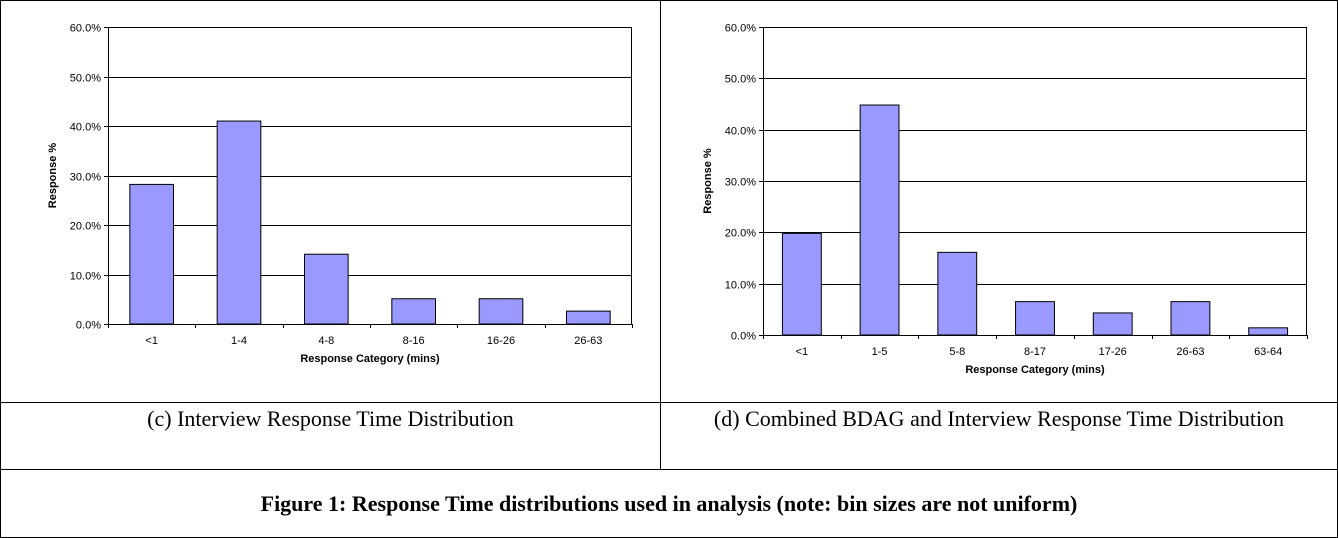 Image resolution: width=1338 pixels, height=538 pixels. What do you see at coordinates (1268, 352) in the screenshot?
I see `x-tick-label: 63-64` at bounding box center [1268, 352].